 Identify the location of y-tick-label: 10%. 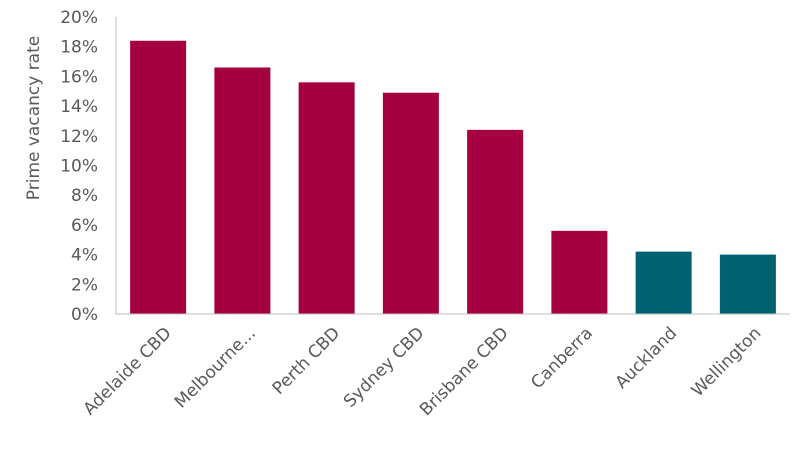
(79, 167).